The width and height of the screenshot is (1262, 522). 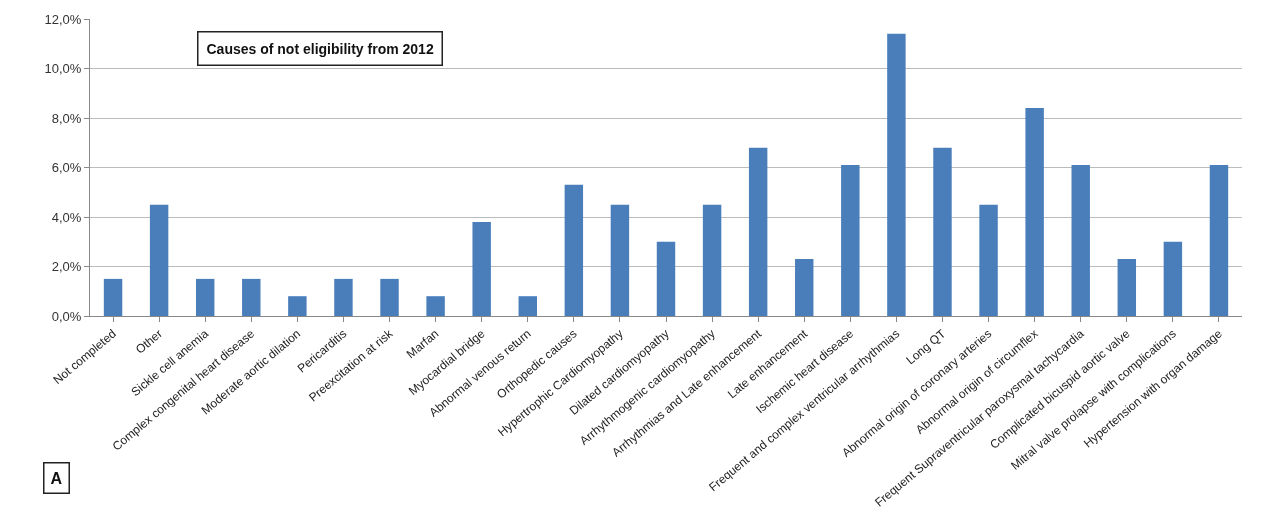 What do you see at coordinates (66, 118) in the screenshot?
I see `y-tick-label: 8,0%` at bounding box center [66, 118].